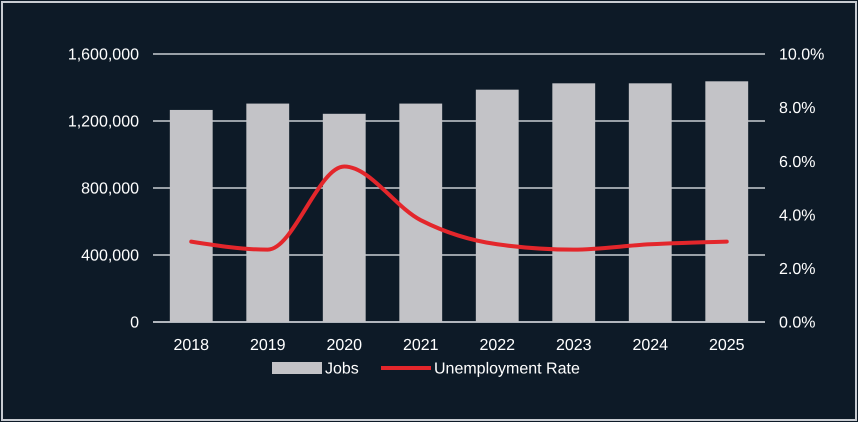  Describe the element at coordinates (104, 55) in the screenshot. I see `y-tick-label: 1,600,000` at that location.